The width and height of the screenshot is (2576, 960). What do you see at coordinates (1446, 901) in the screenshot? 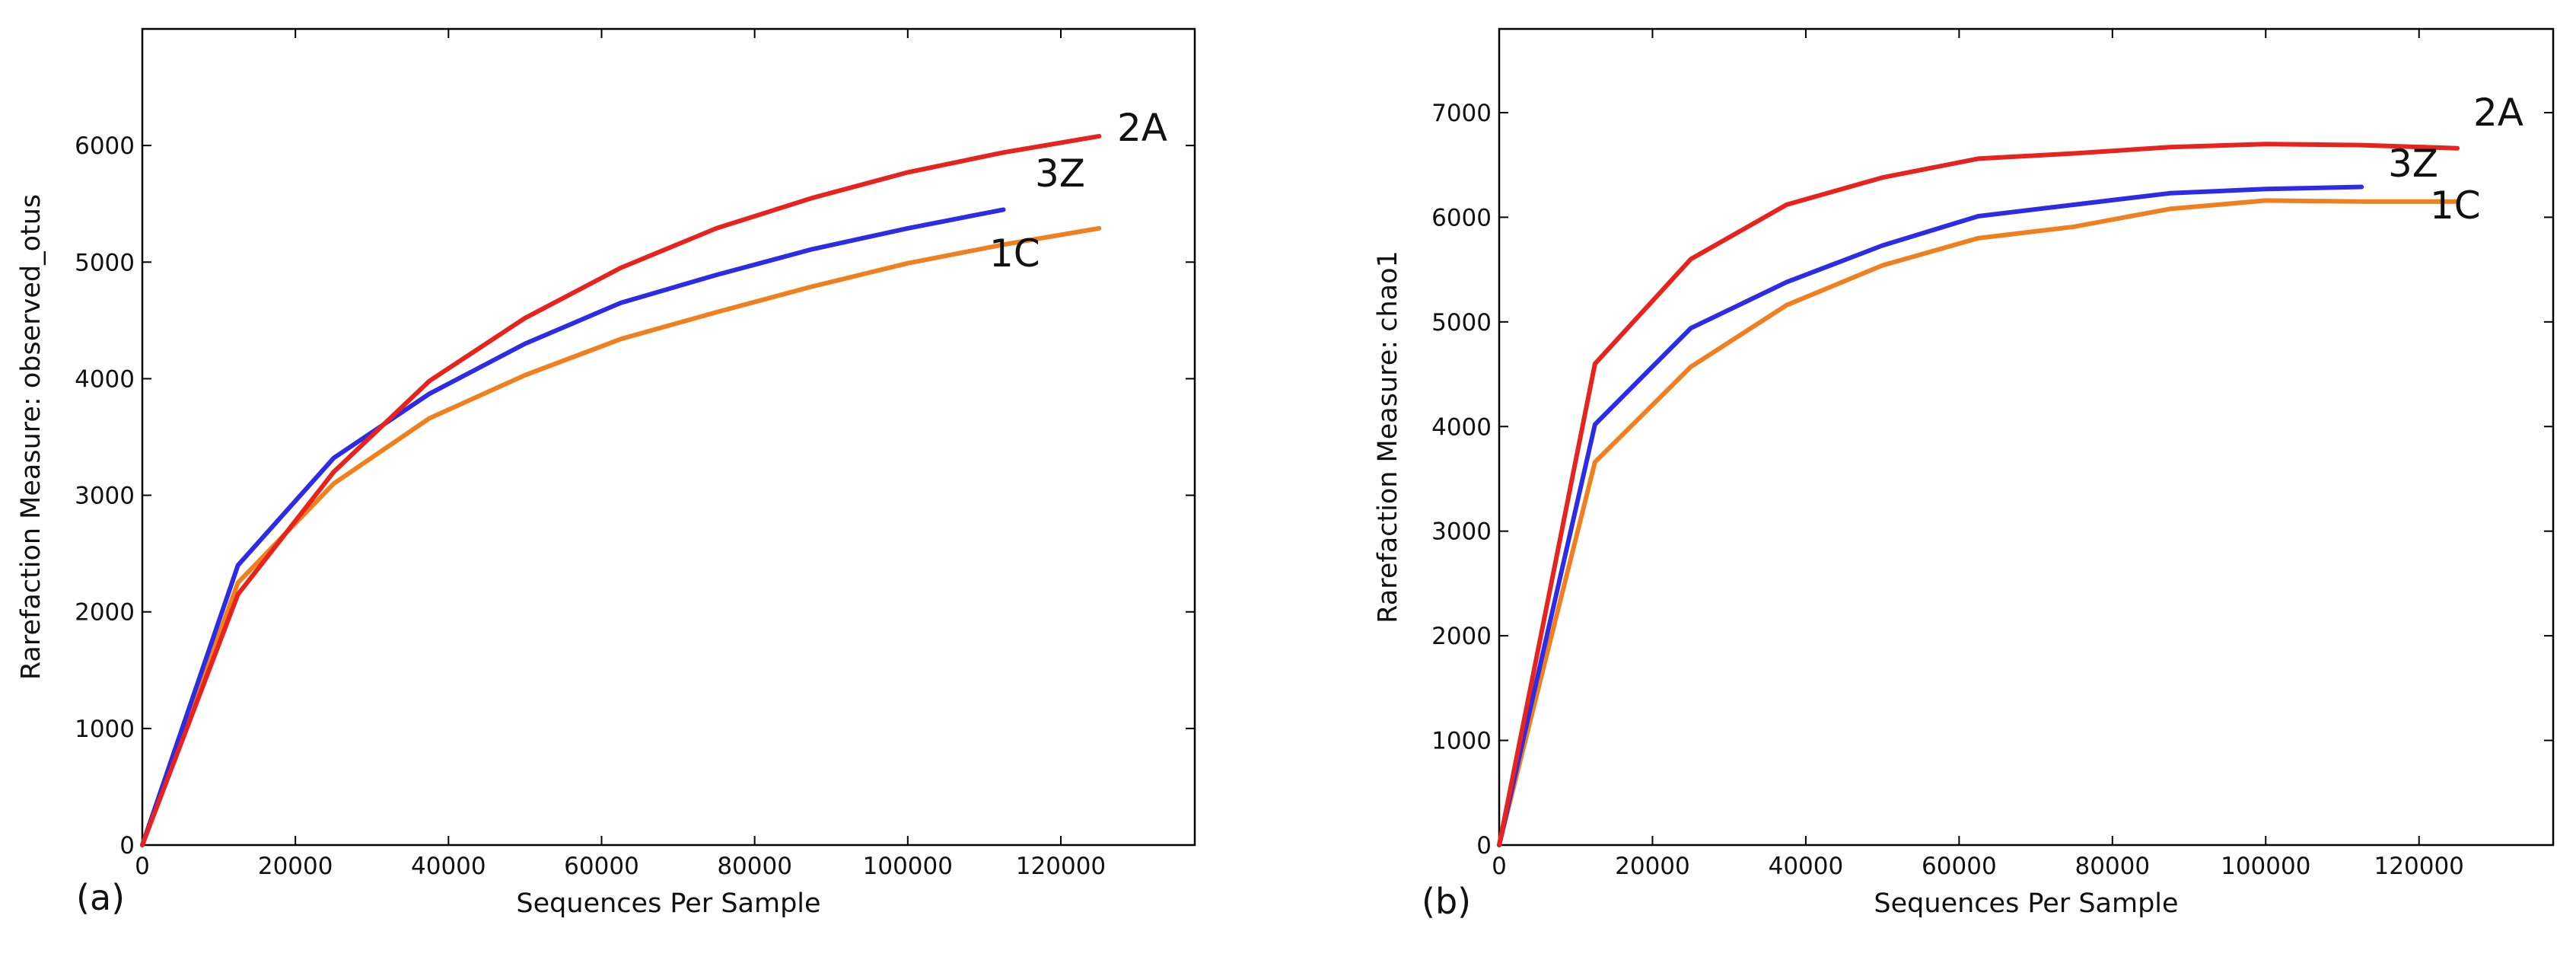
I see `panel-label: (b)` at bounding box center [1446, 901].